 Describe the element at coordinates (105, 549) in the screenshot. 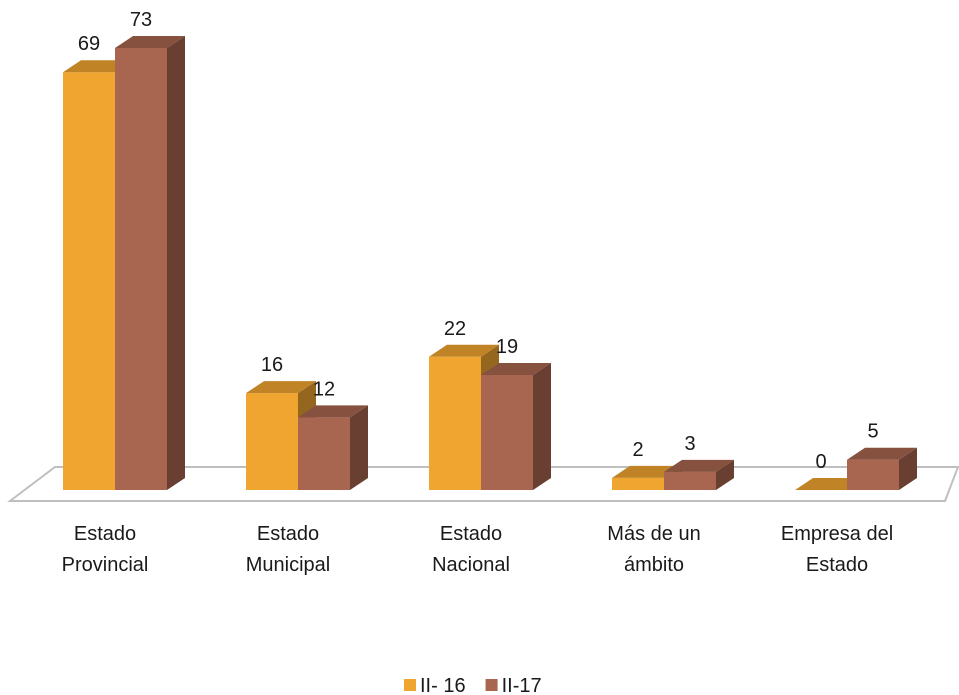

I see `x-tick-label: Estado Provincial` at that location.